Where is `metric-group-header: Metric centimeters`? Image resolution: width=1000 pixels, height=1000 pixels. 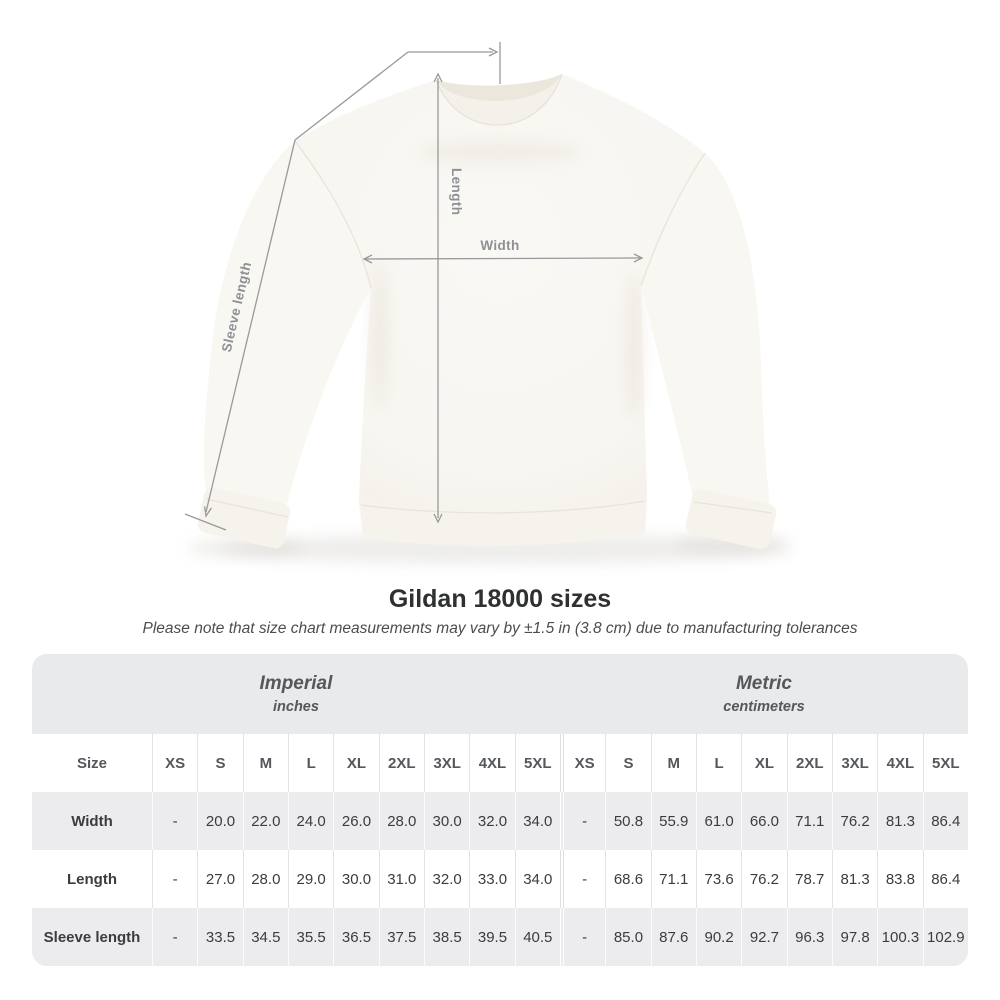
metric-group-header: Metric centimeters is located at coordinates (763, 694).